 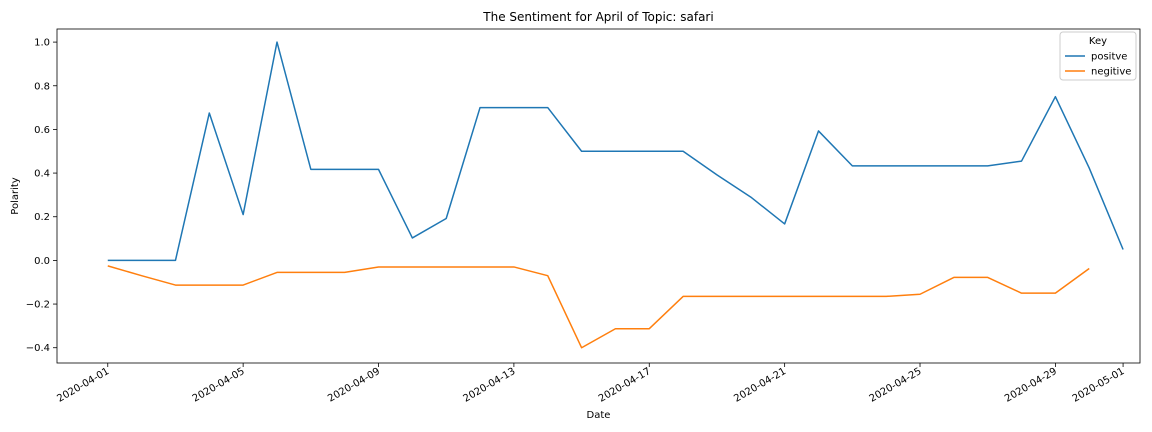 I want to click on y-tick-label: −0.2, so click(x=38, y=305).